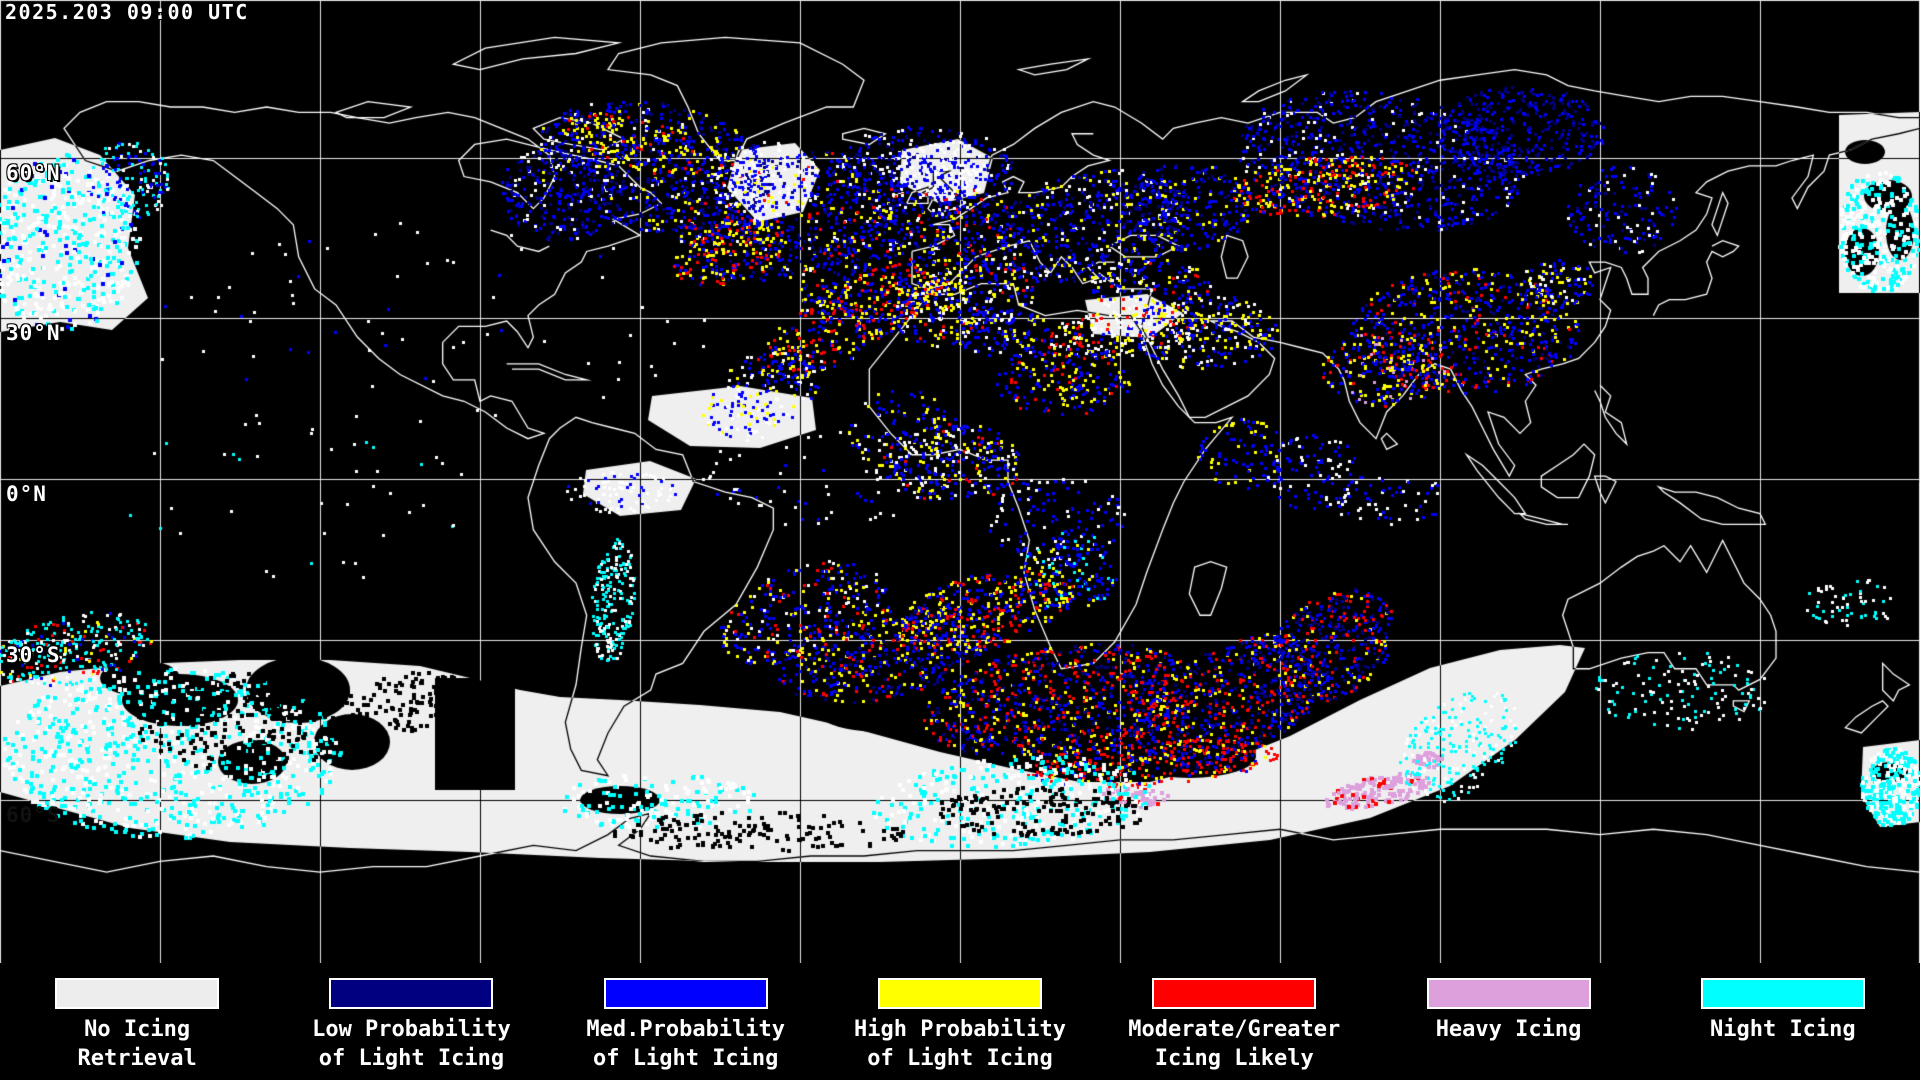  What do you see at coordinates (959, 993) in the screenshot?
I see `legend-swatch-high-prob-light-icing` at bounding box center [959, 993].